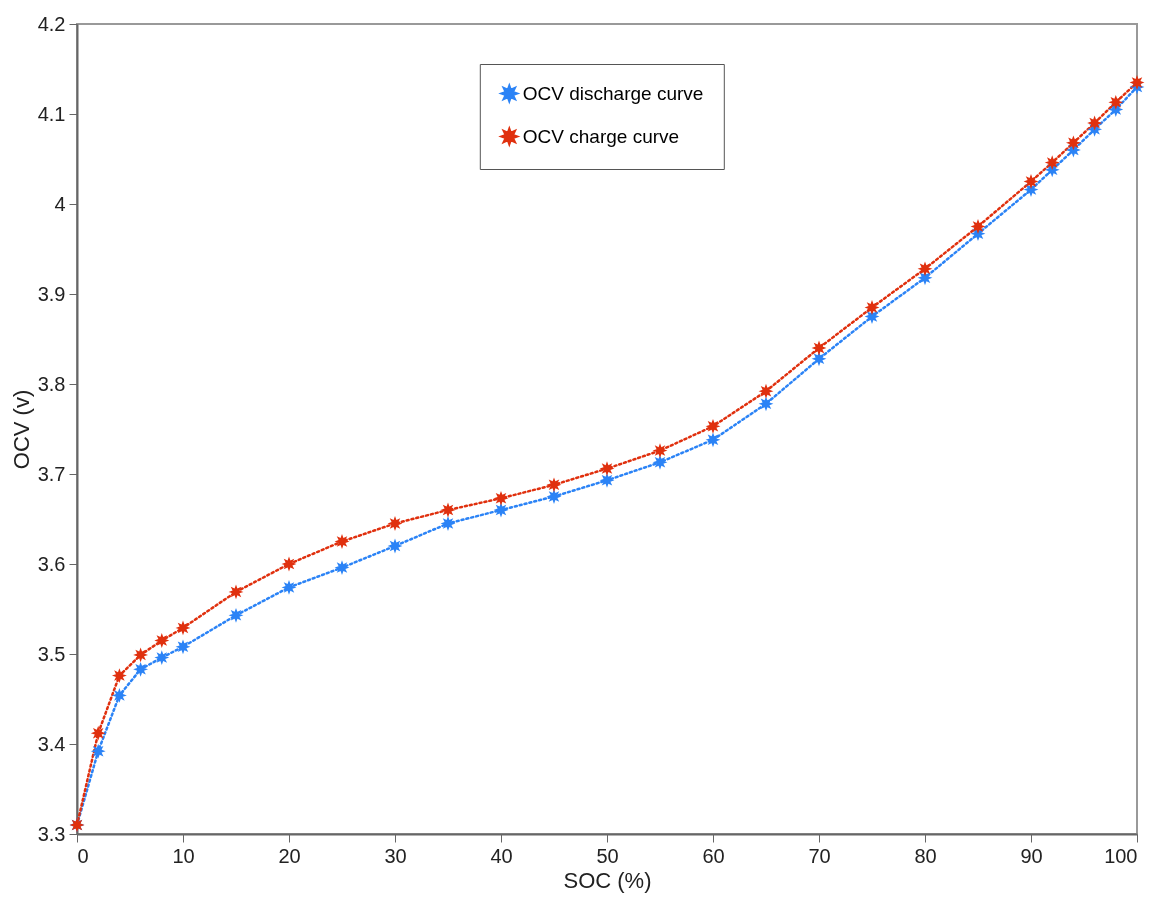  I want to click on y-tick-label: 3.4, so click(51, 743).